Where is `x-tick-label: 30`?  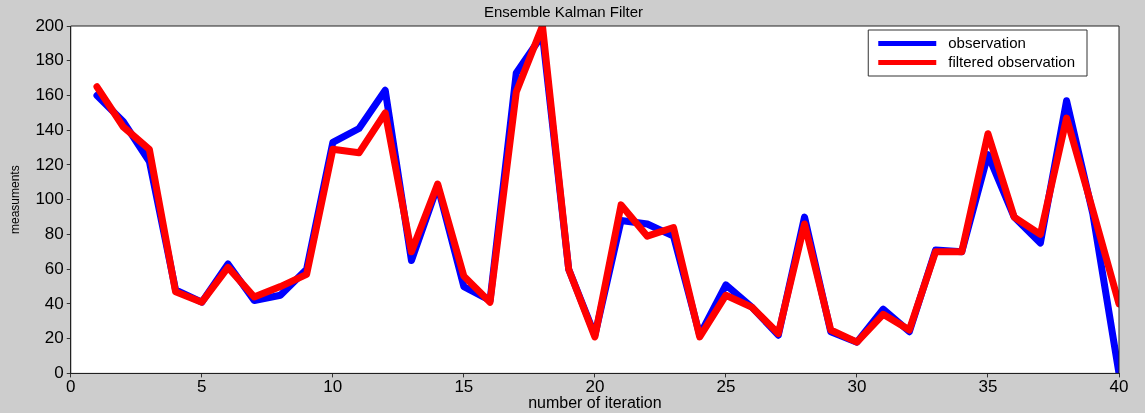 x-tick-label: 30 is located at coordinates (857, 387).